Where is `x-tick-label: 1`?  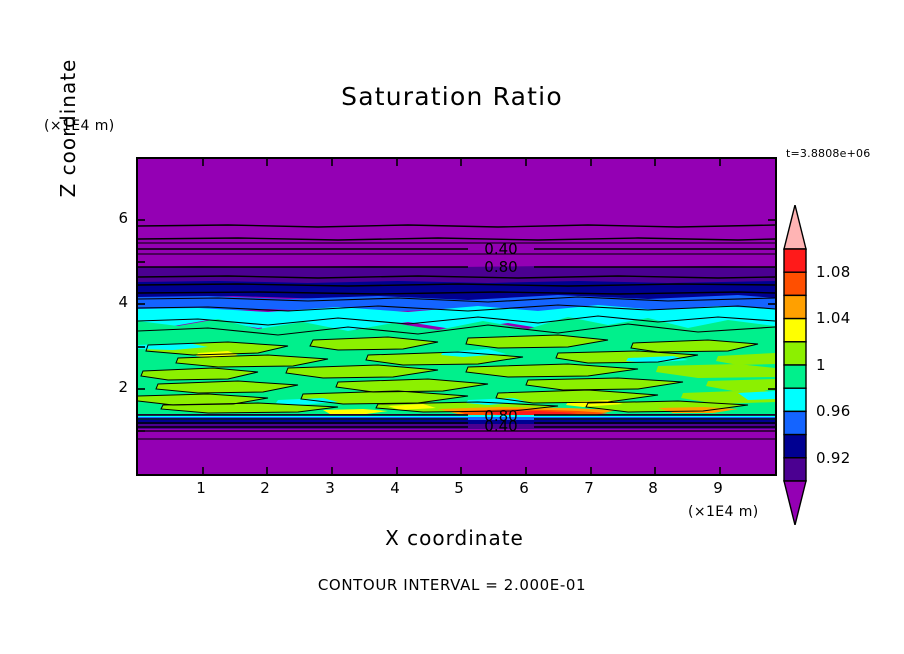
x-tick-label: 1 is located at coordinates (201, 488).